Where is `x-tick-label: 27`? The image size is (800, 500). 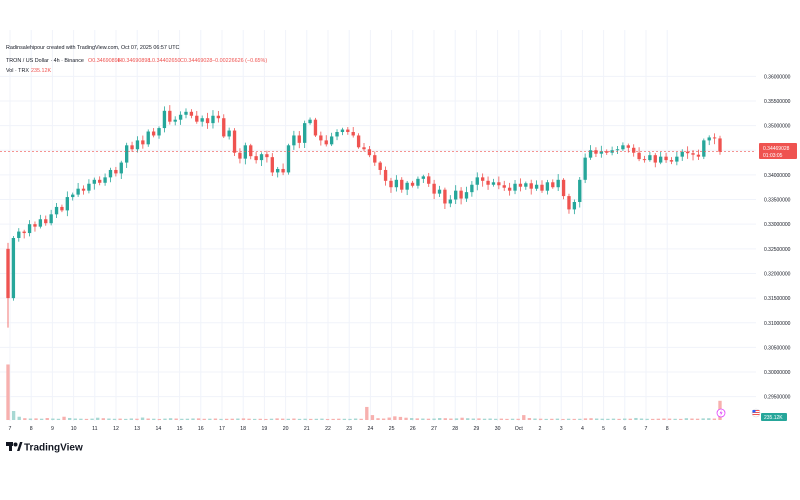
x-tick-label: 27 is located at coordinates (434, 429).